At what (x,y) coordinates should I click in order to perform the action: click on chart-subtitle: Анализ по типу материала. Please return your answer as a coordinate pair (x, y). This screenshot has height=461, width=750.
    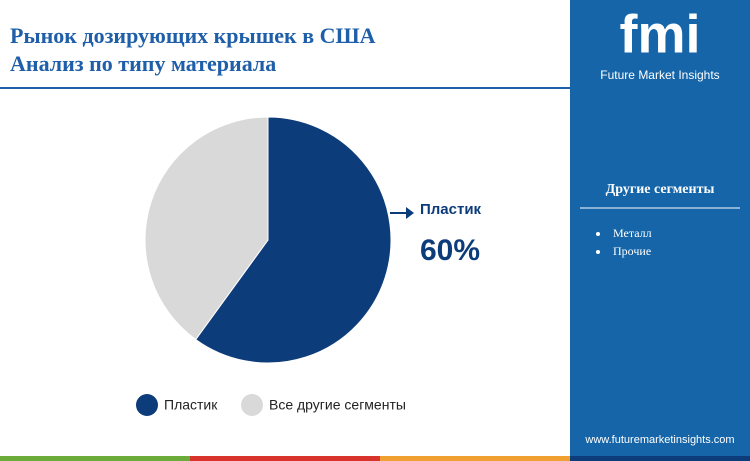
    Looking at the image, I should click on (143, 63).